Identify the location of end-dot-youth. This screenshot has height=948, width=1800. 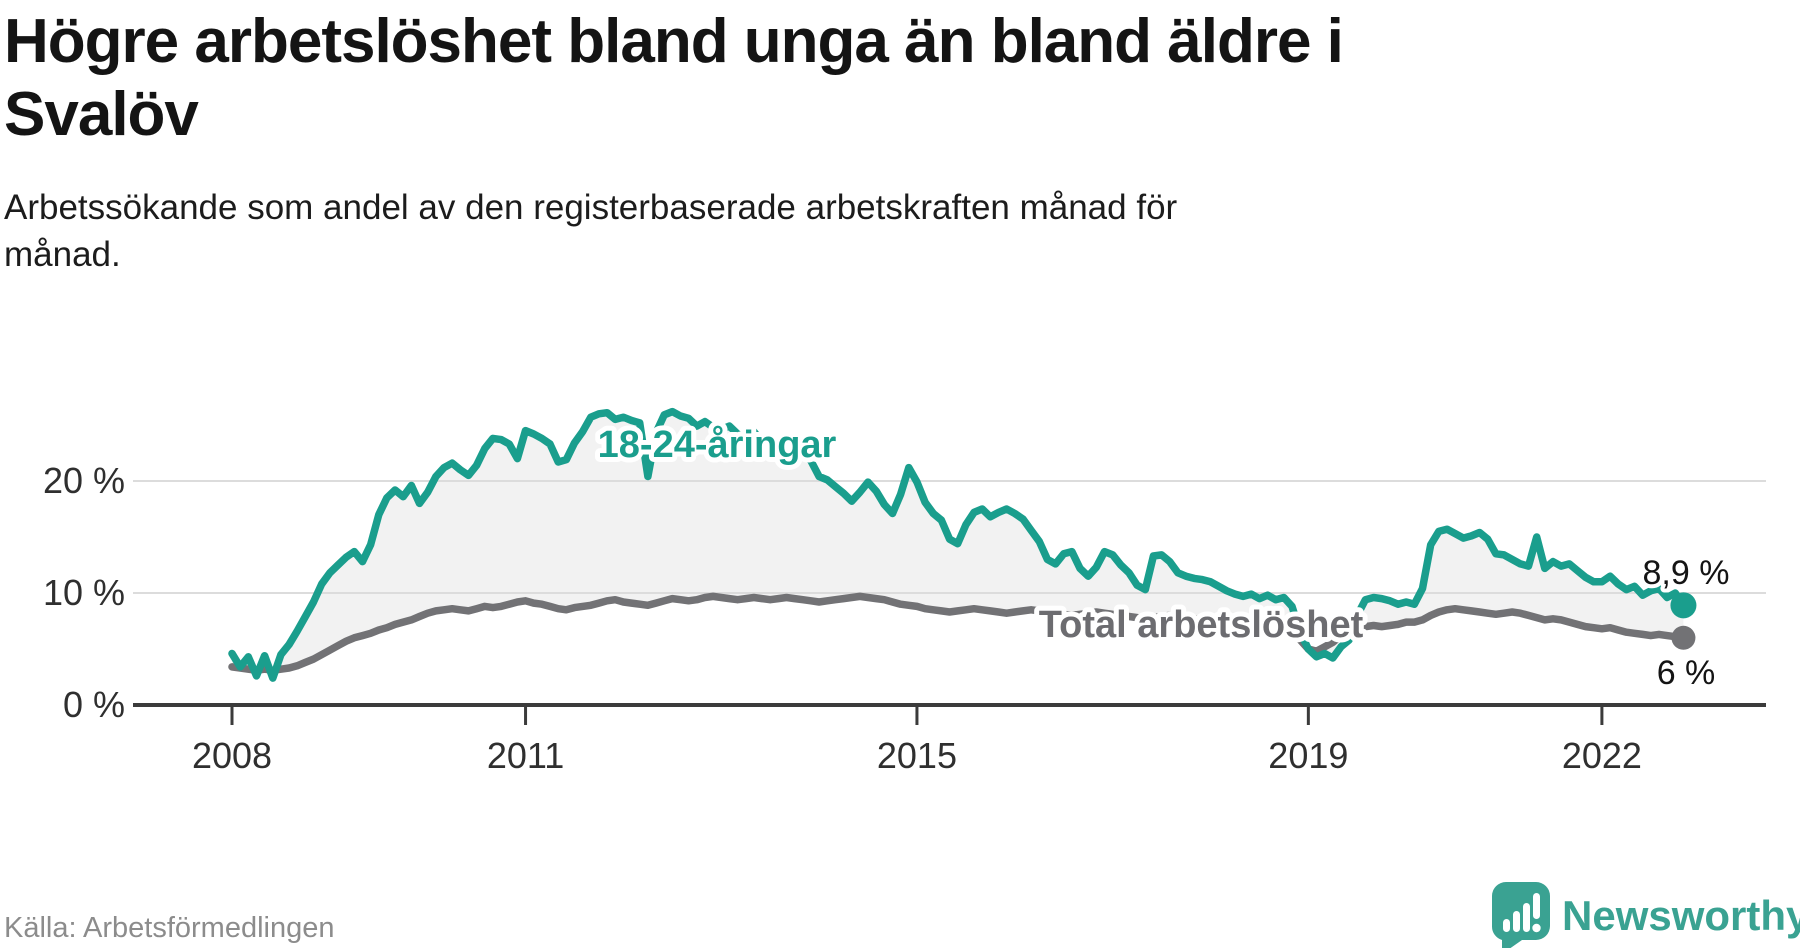
(1683, 605).